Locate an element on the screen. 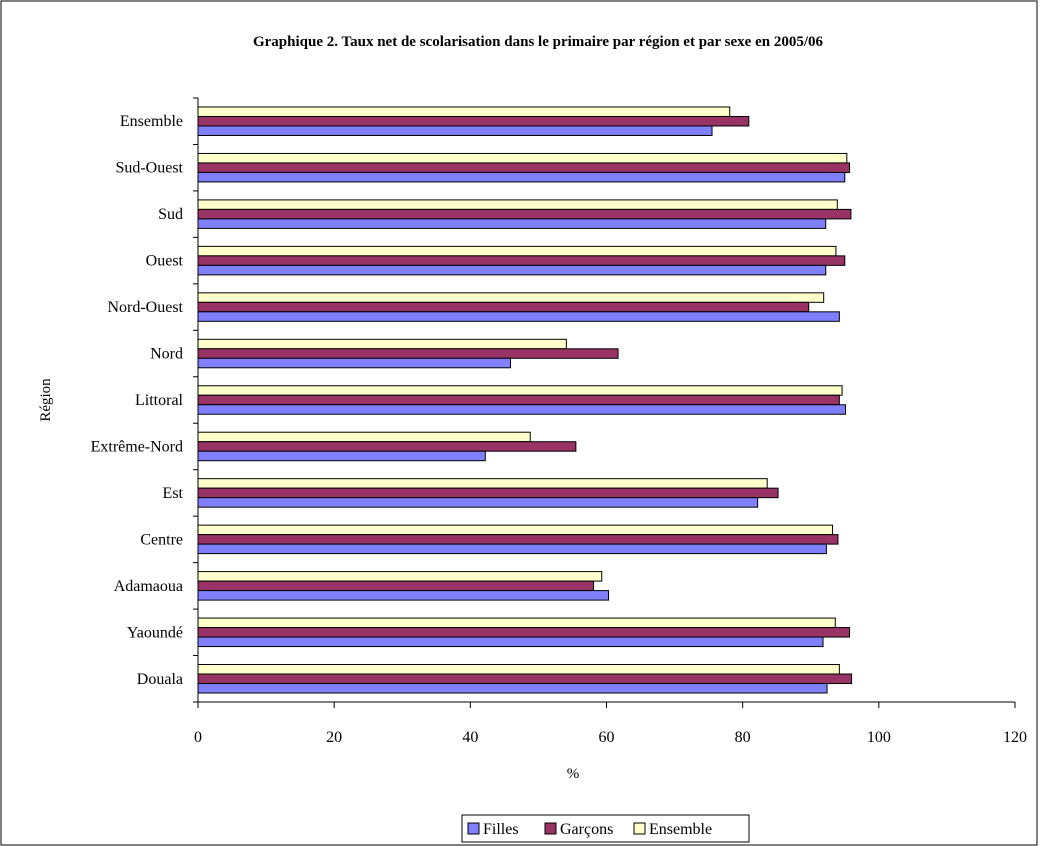 The height and width of the screenshot is (846, 1040). y-axis-label: Région is located at coordinates (46, 400).